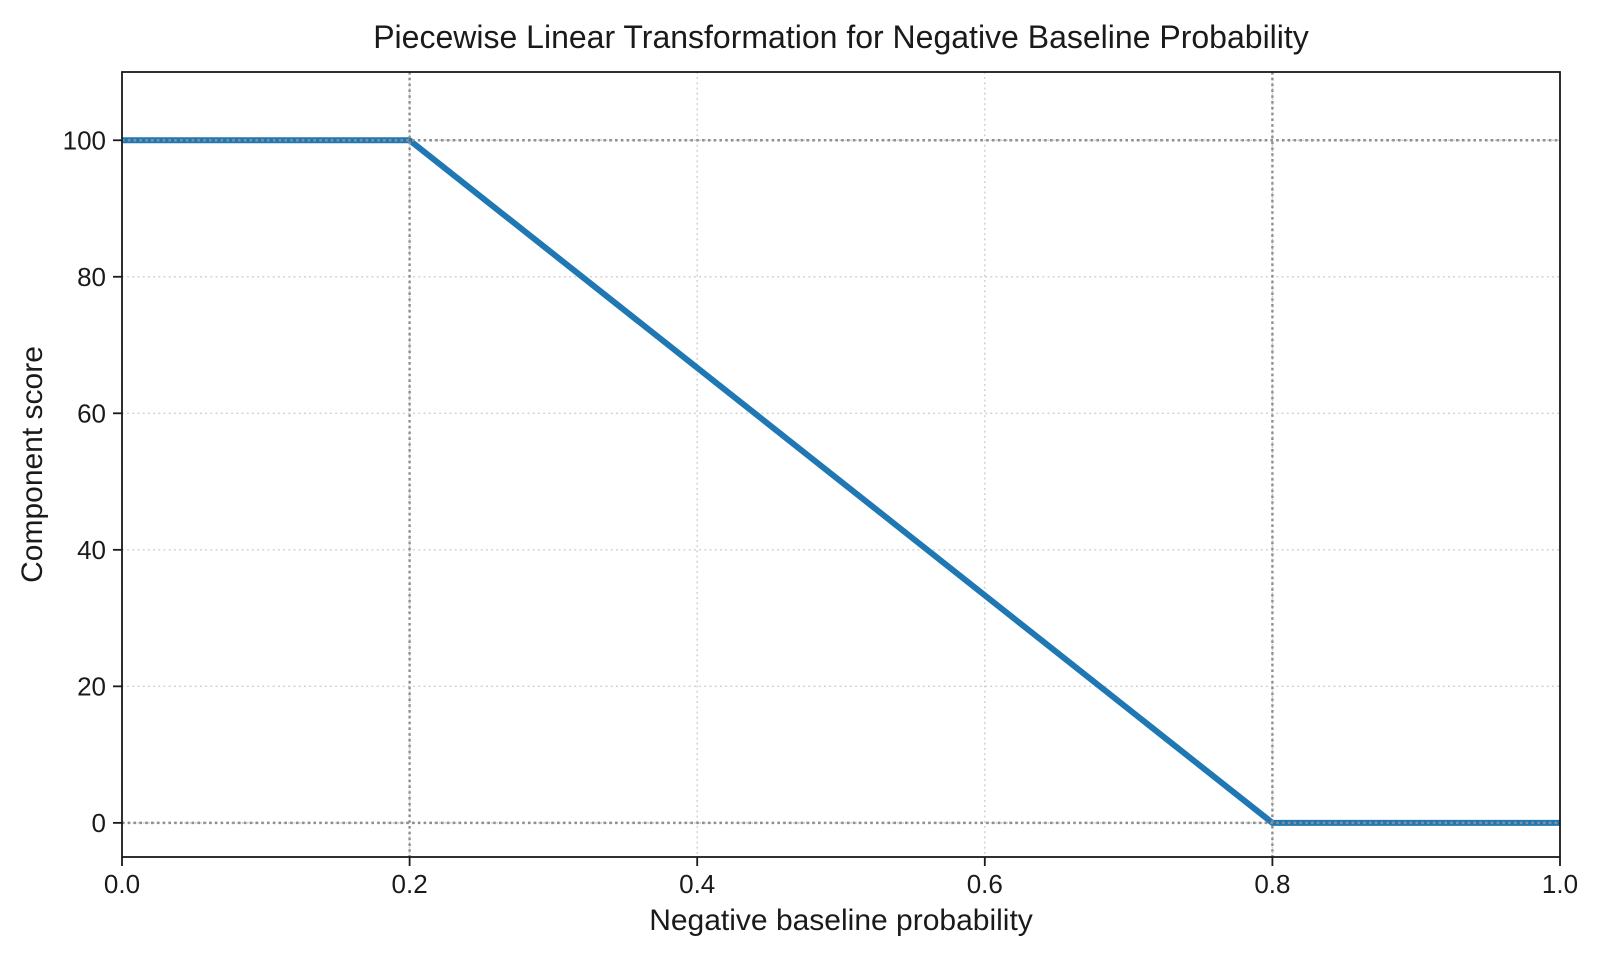  I want to click on x-tick-label: 0.8, so click(1272, 884).